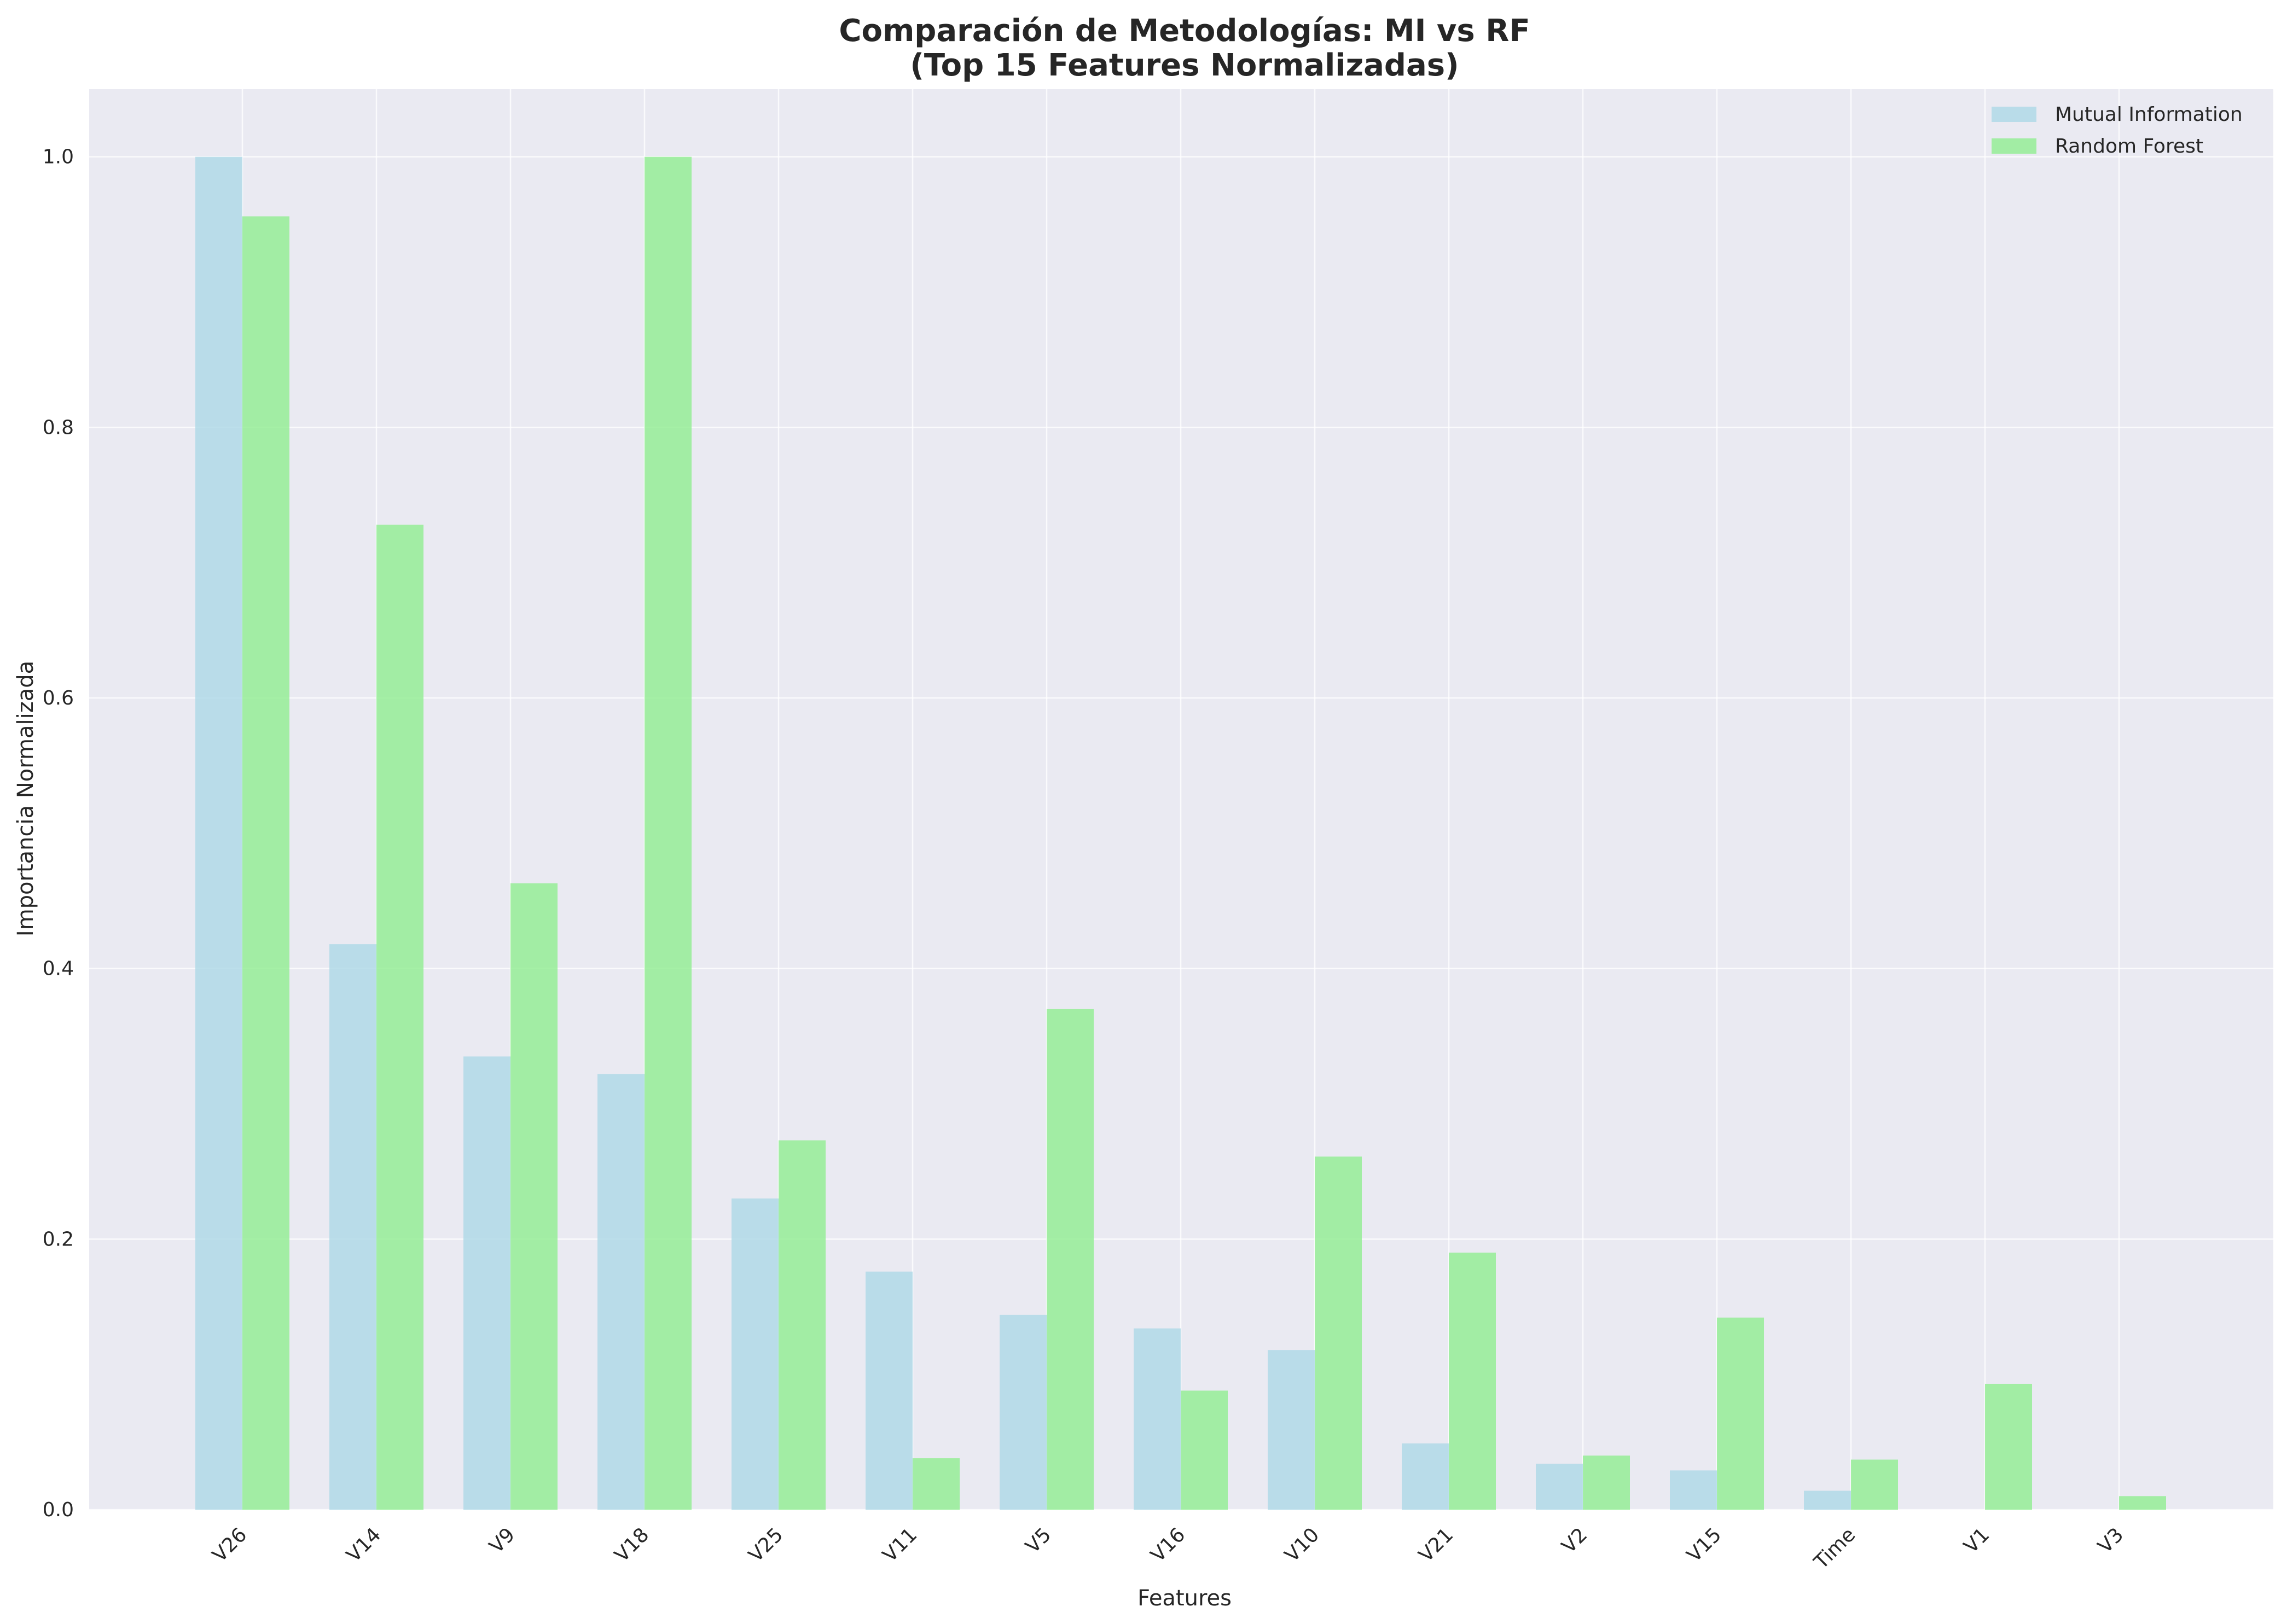  What do you see at coordinates (2149, 114) in the screenshot?
I see `legend-label: Mutual Information` at bounding box center [2149, 114].